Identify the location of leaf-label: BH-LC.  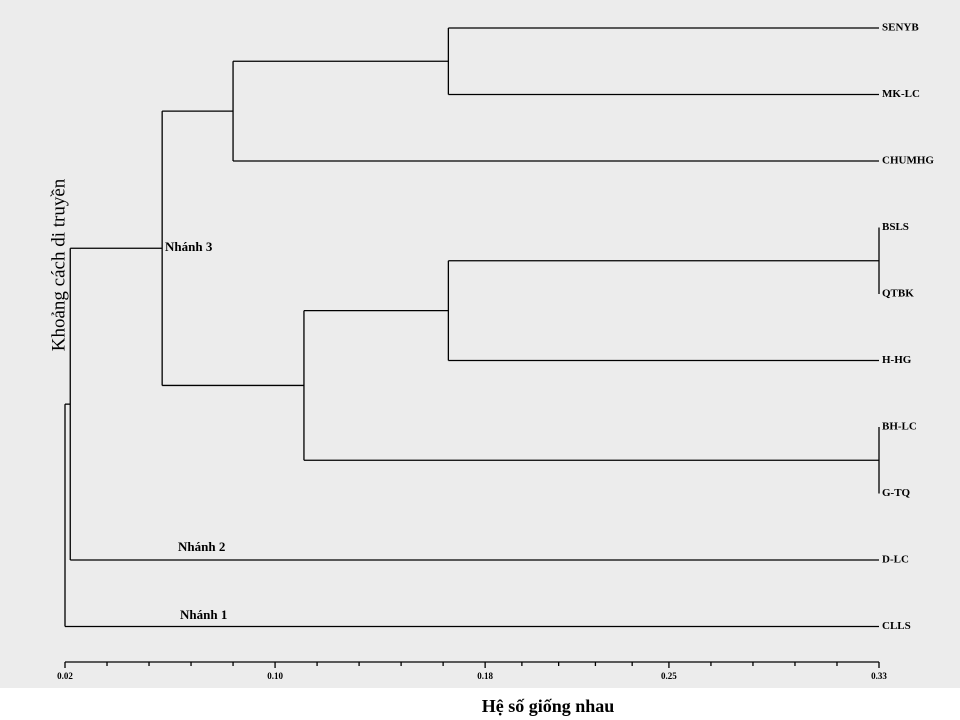
(899, 427).